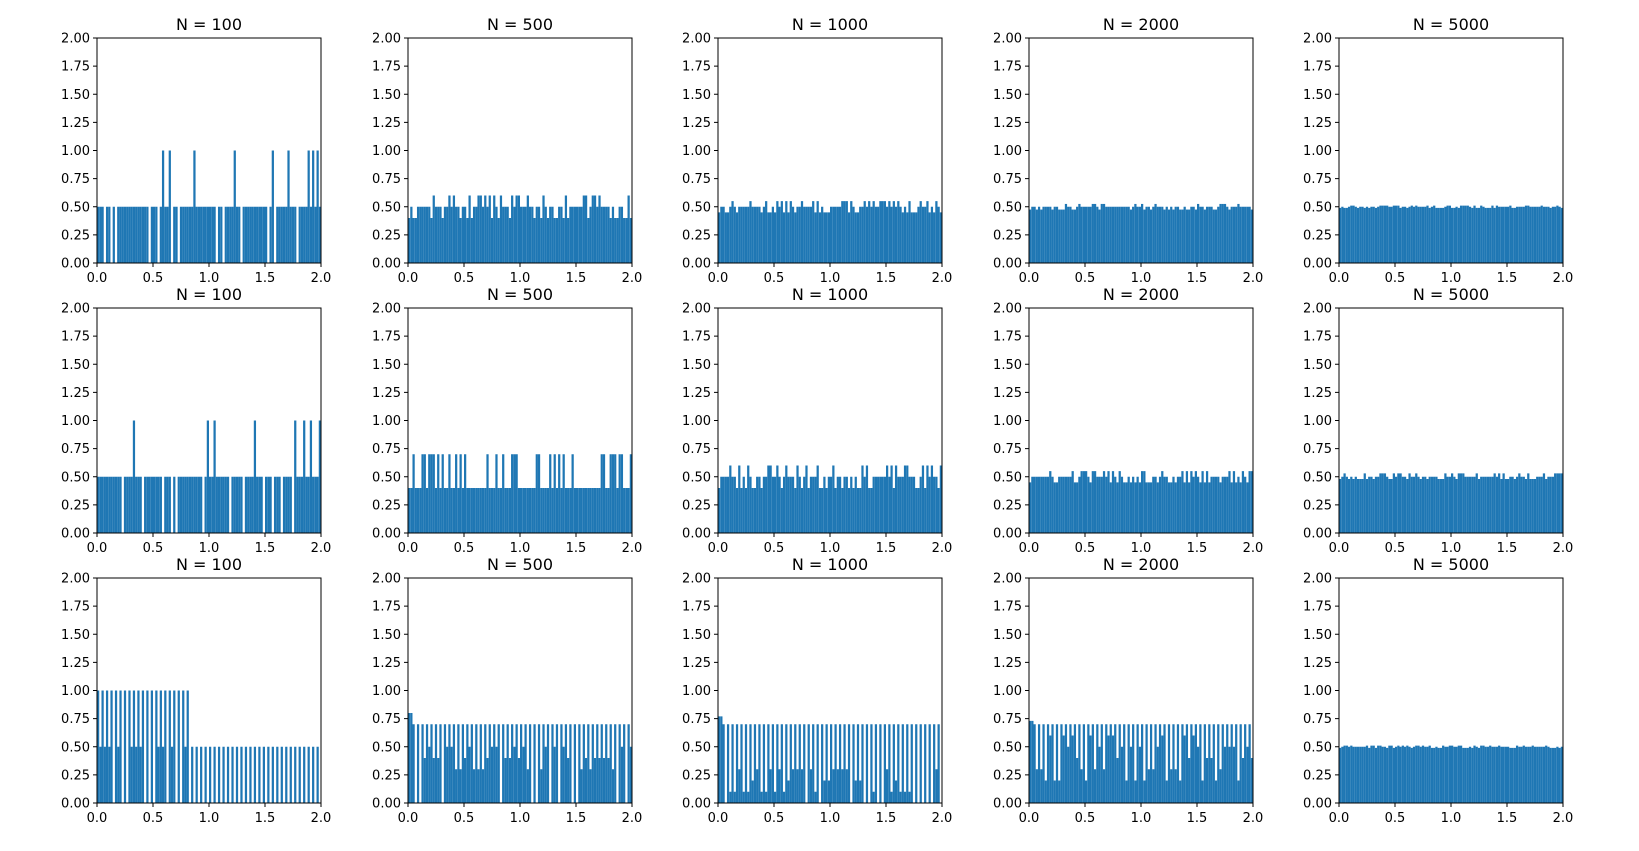  Describe the element at coordinates (1007, 151) in the screenshot. I see `y-tick-label: 1.00` at that location.